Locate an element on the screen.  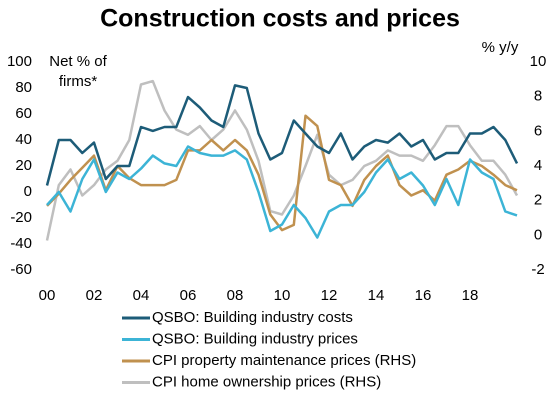
x-tick-label: 12 is located at coordinates (329, 295).